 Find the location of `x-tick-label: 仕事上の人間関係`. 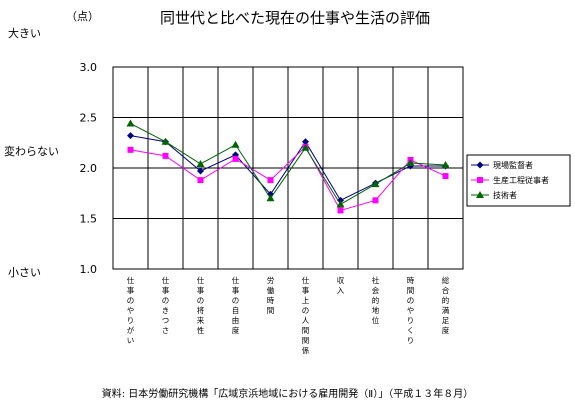

x-tick-label: 仕事上の人間関係 is located at coordinates (306, 315).